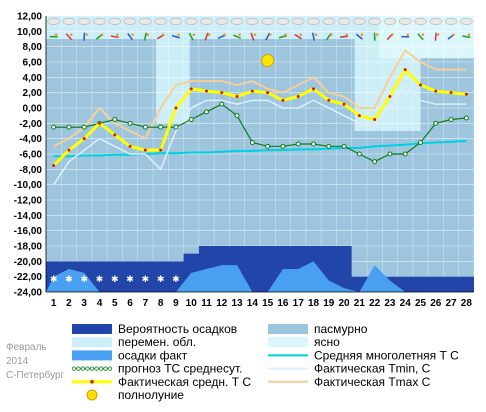 The image size is (486, 412). Describe the element at coordinates (30, 124) in the screenshot. I see `y-tick-label: -2,00` at that location.